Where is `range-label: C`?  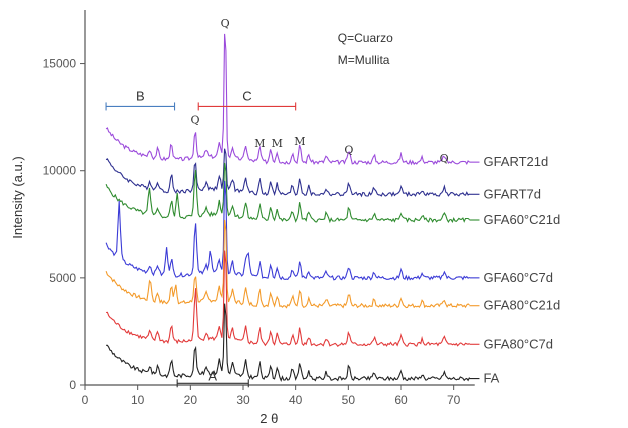 range-label: C is located at coordinates (246, 95).